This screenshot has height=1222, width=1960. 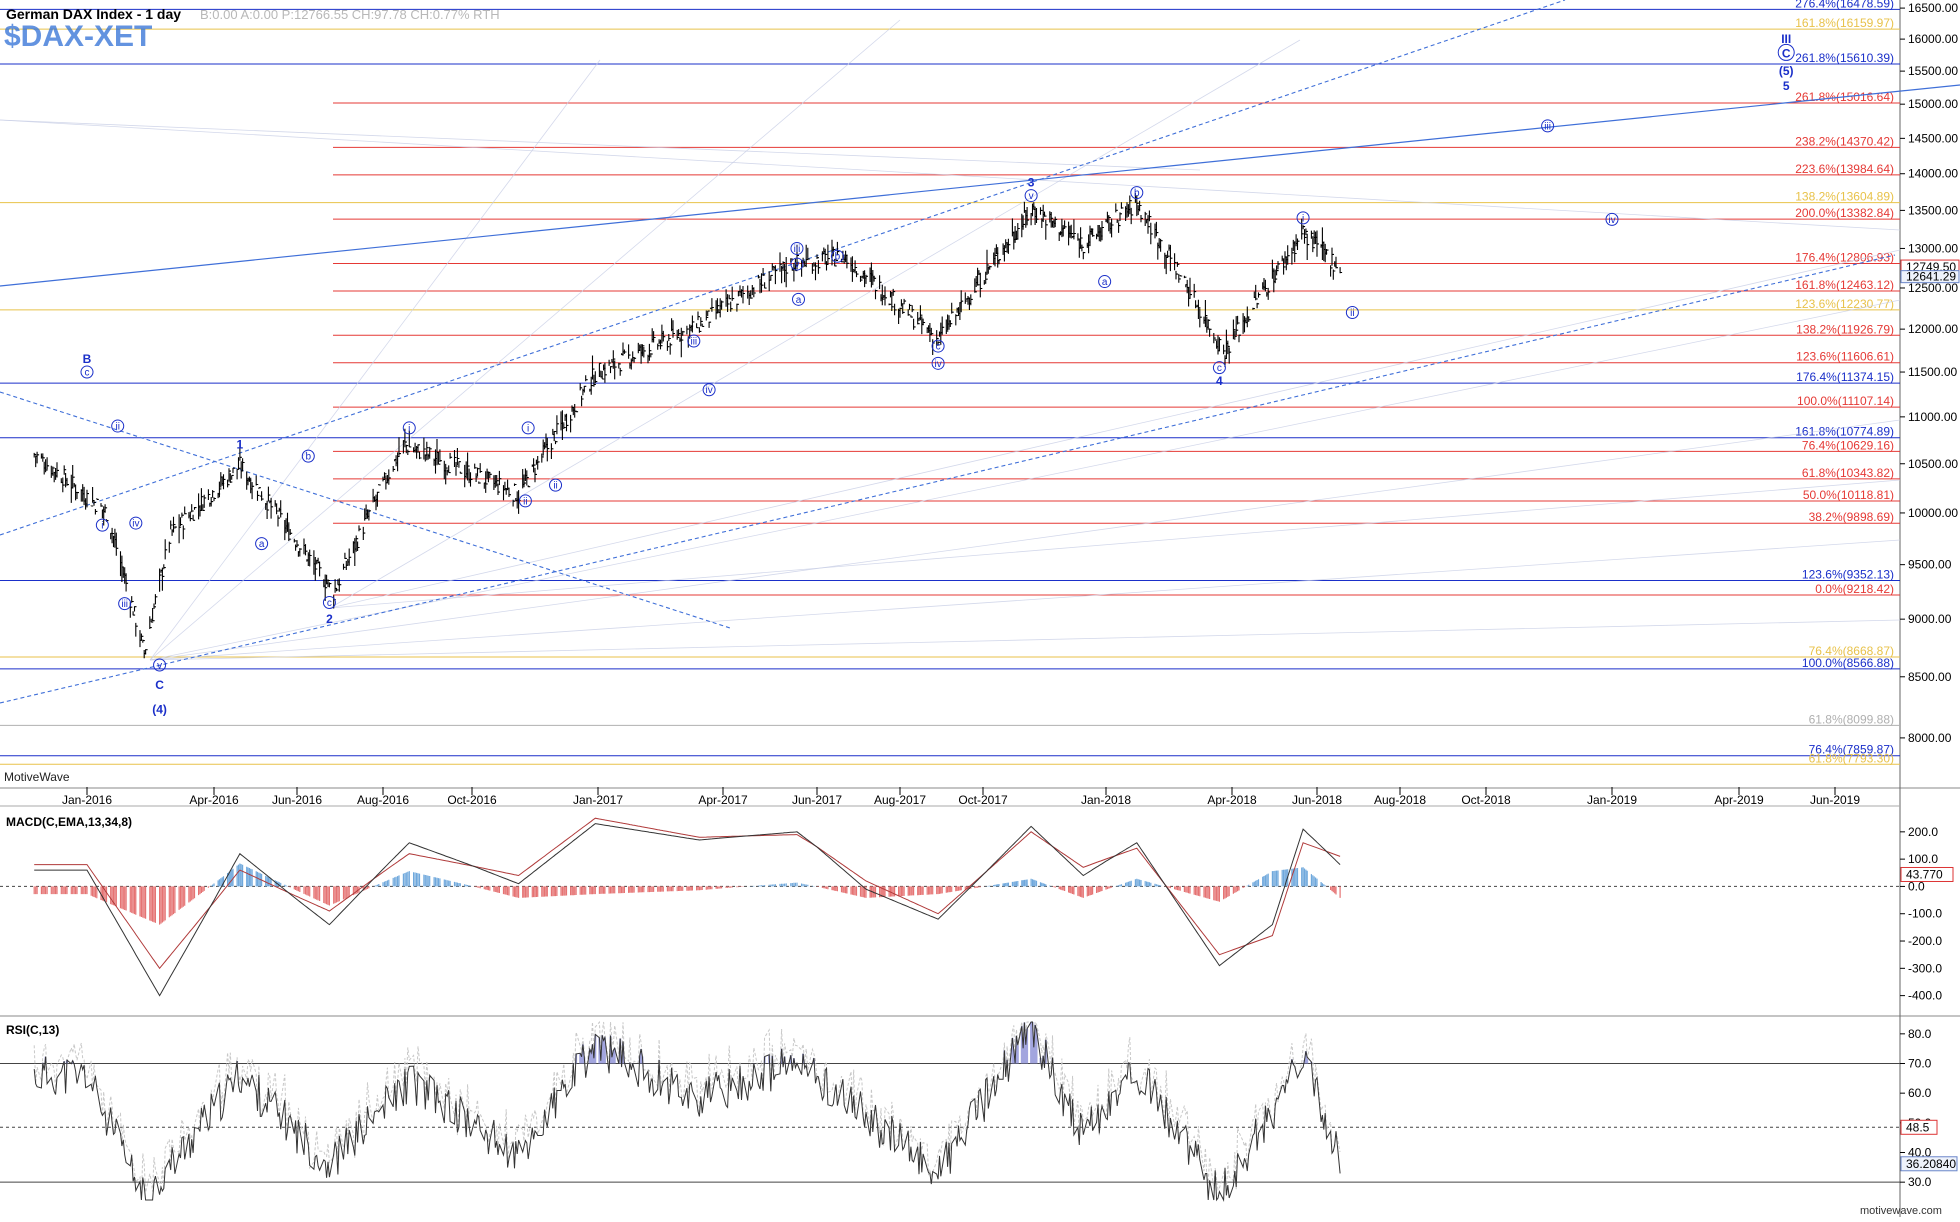 What do you see at coordinates (1848, 473) in the screenshot?
I see `fib-level-label: 61.8%(10343.82)` at bounding box center [1848, 473].